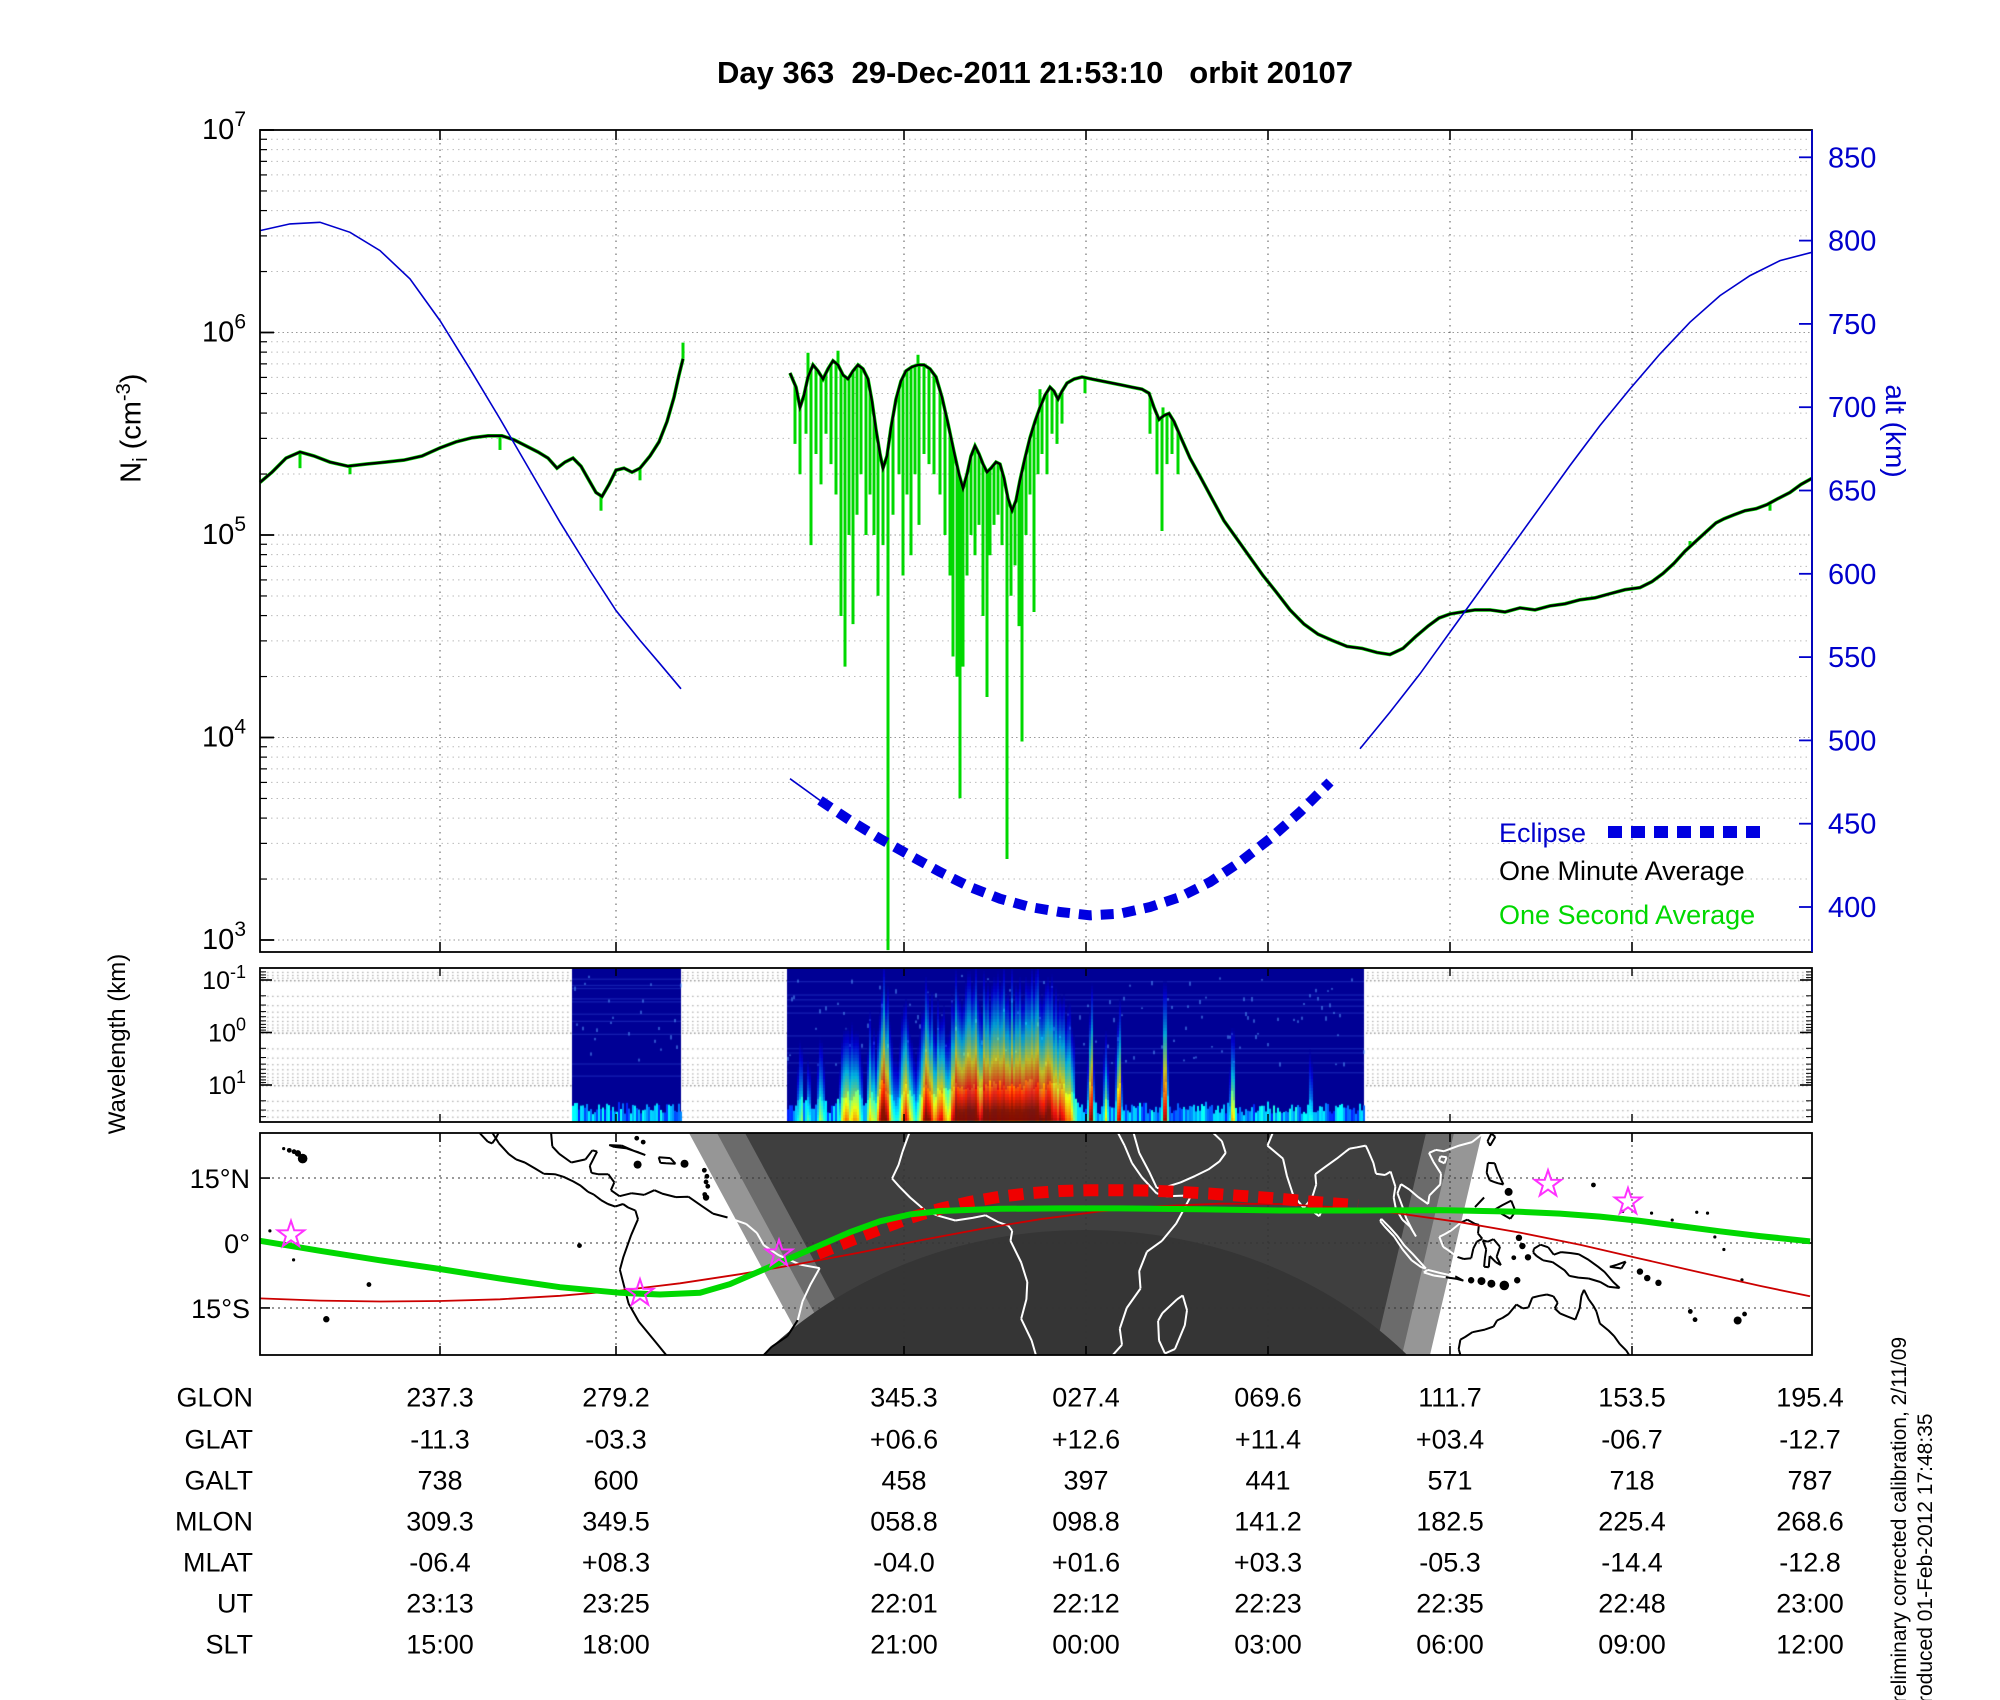 The image size is (2000, 1700). What do you see at coordinates (1632, 1480) in the screenshot?
I see `table-cell-galt-6: 718` at bounding box center [1632, 1480].